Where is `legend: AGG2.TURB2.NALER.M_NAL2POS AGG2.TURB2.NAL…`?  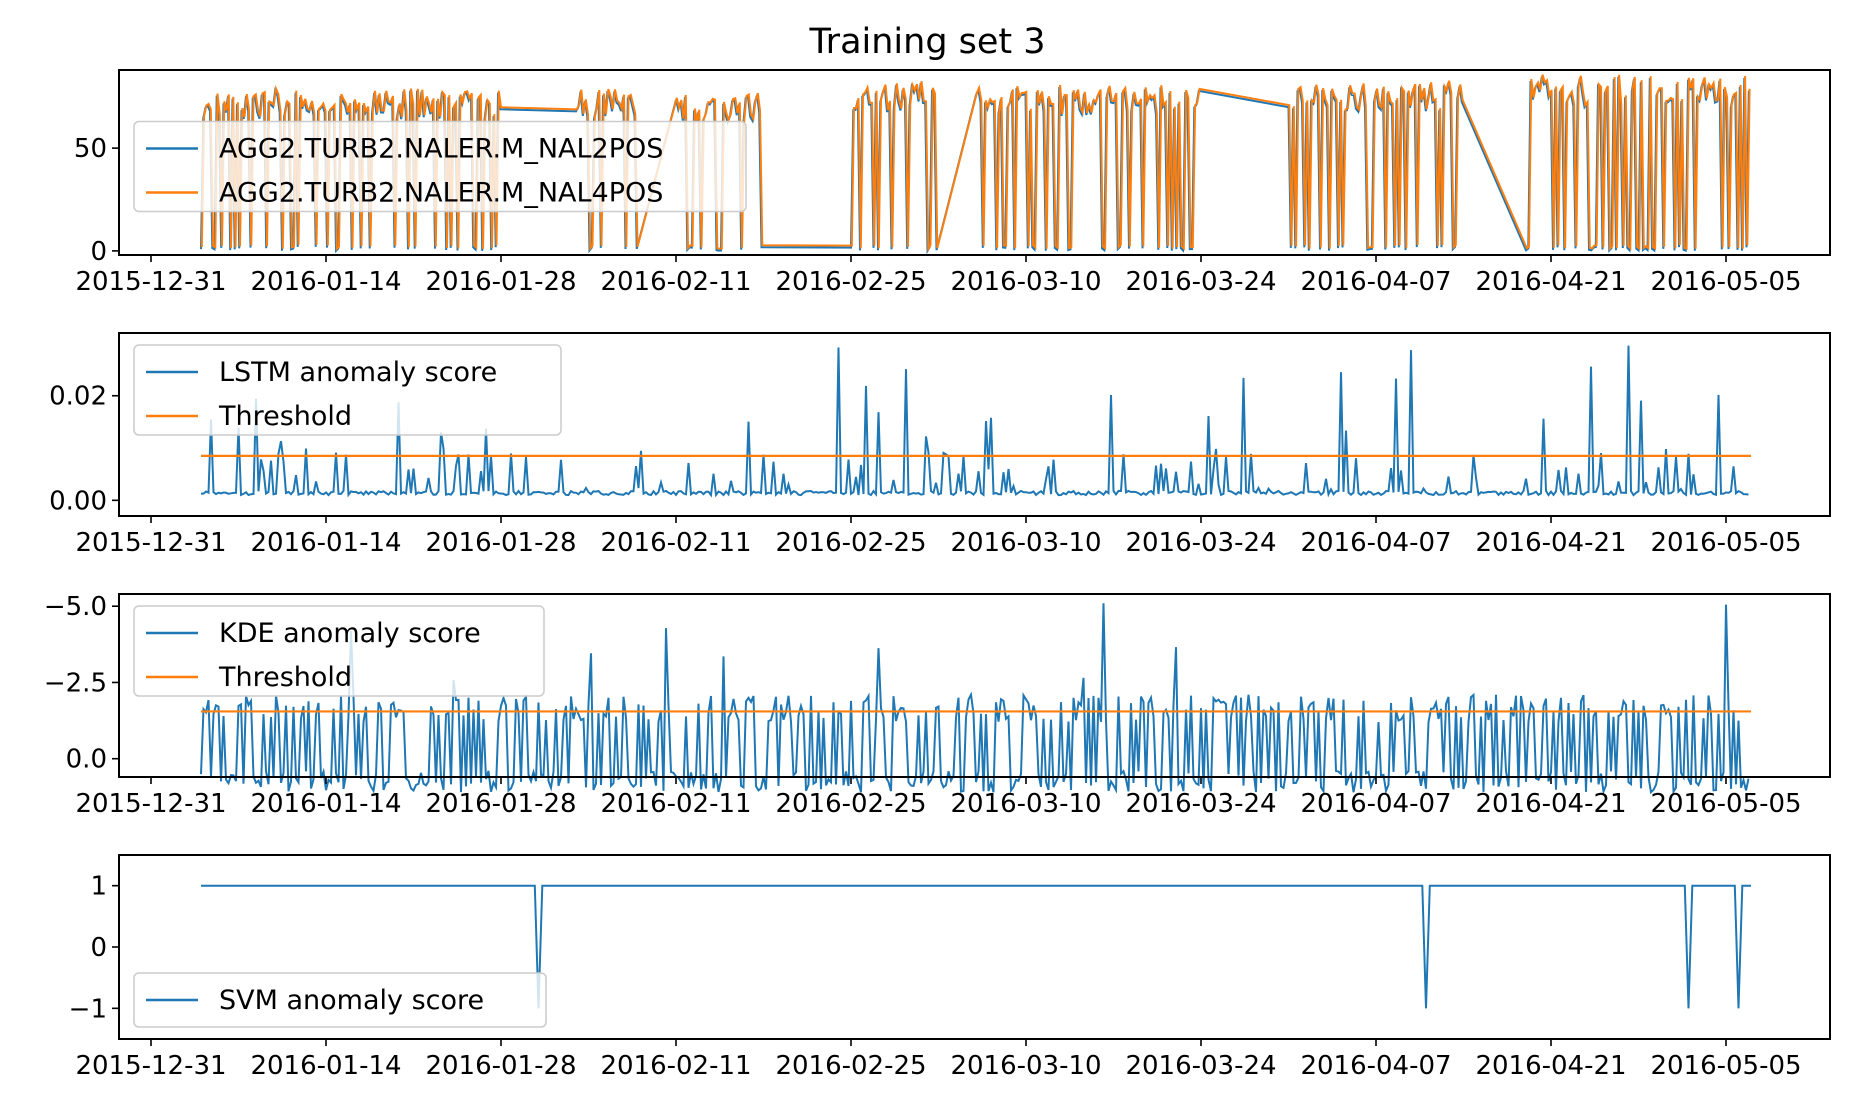 legend: AGG2.TURB2.NALER.M_NAL2POS AGG2.TURB2.NAL… is located at coordinates (440, 166).